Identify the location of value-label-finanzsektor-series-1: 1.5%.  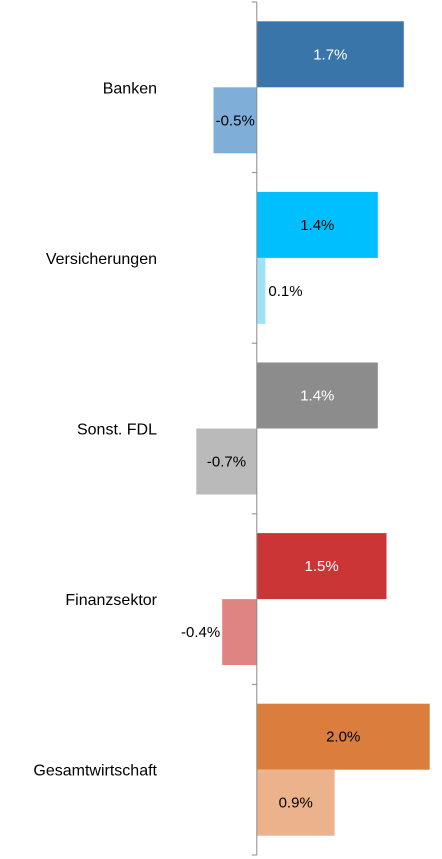
(321, 566).